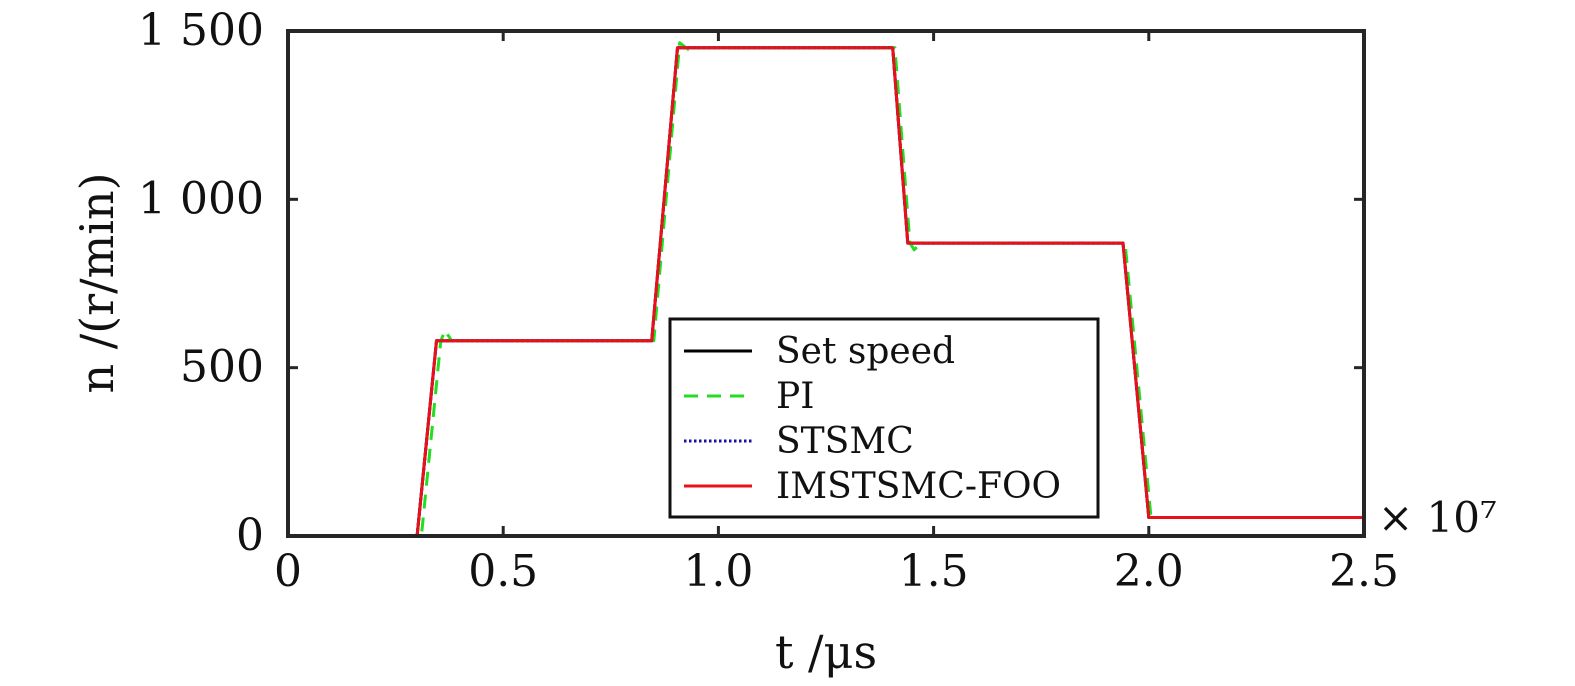 The width and height of the screenshot is (1575, 686). I want to click on x-tick-label: 2.5, so click(1364, 571).